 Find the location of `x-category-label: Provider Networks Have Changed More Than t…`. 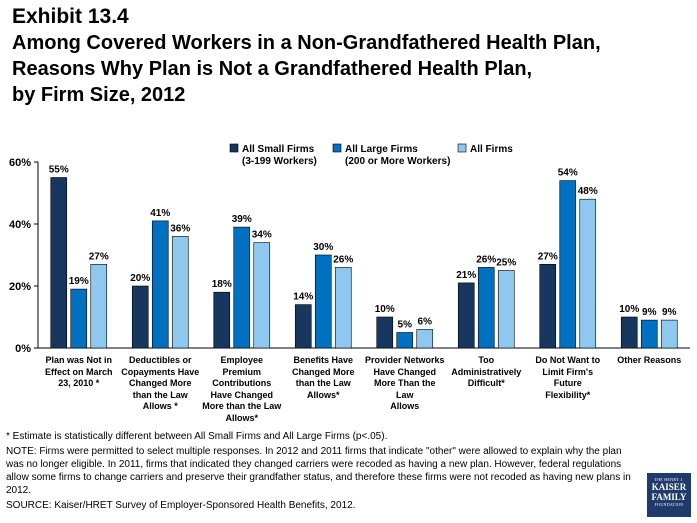

x-category-label: Provider Networks Have Changed More Than t… is located at coordinates (405, 384).